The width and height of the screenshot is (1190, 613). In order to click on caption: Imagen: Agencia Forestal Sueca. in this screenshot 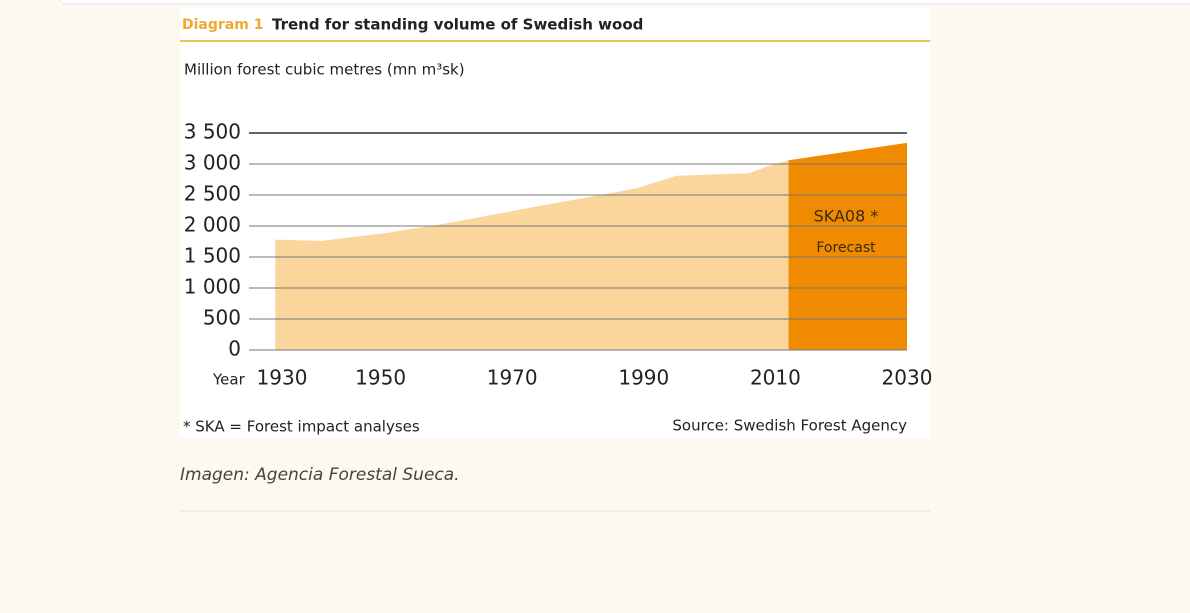, I will do `click(320, 475)`.